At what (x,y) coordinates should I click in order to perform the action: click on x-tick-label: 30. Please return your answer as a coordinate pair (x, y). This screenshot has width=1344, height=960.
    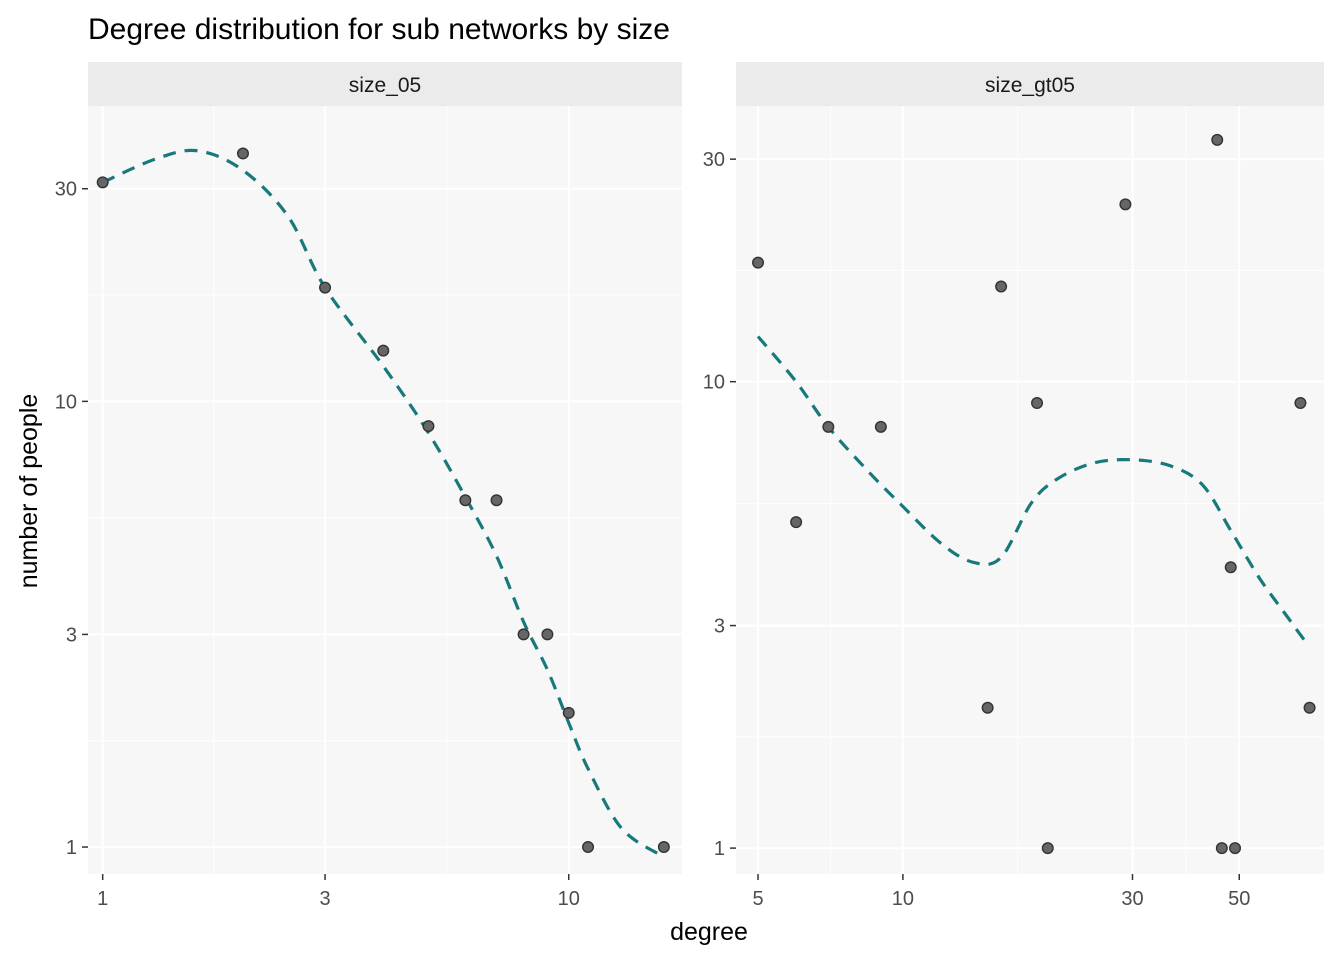
    Looking at the image, I should click on (1132, 899).